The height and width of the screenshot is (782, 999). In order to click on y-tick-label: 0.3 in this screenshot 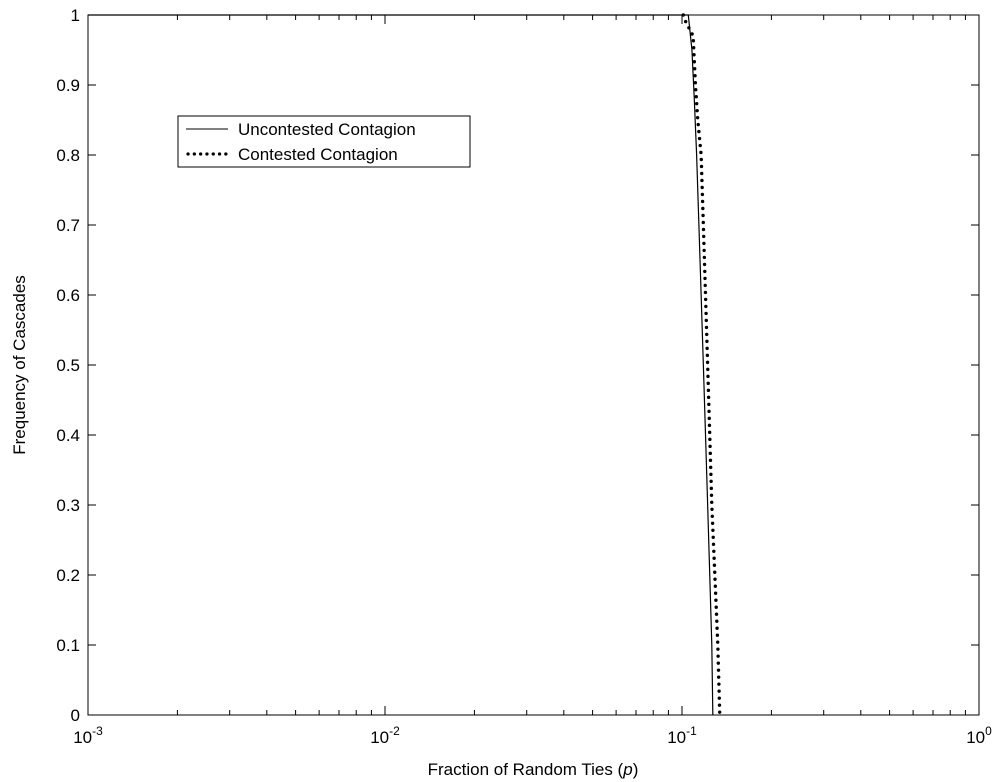, I will do `click(68, 505)`.